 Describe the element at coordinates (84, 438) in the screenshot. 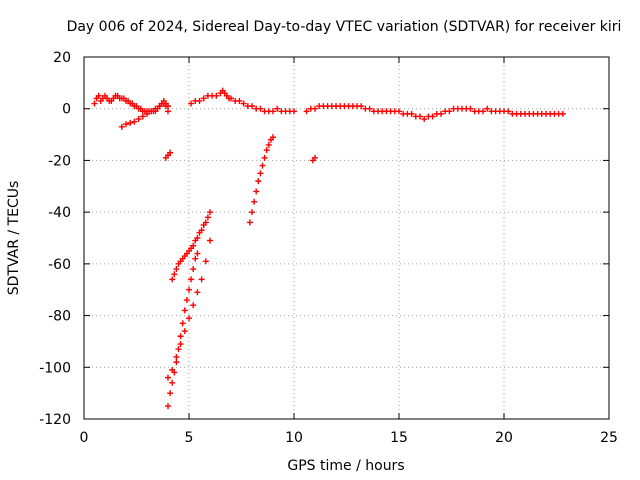

I see `x-tick-label: 0` at that location.